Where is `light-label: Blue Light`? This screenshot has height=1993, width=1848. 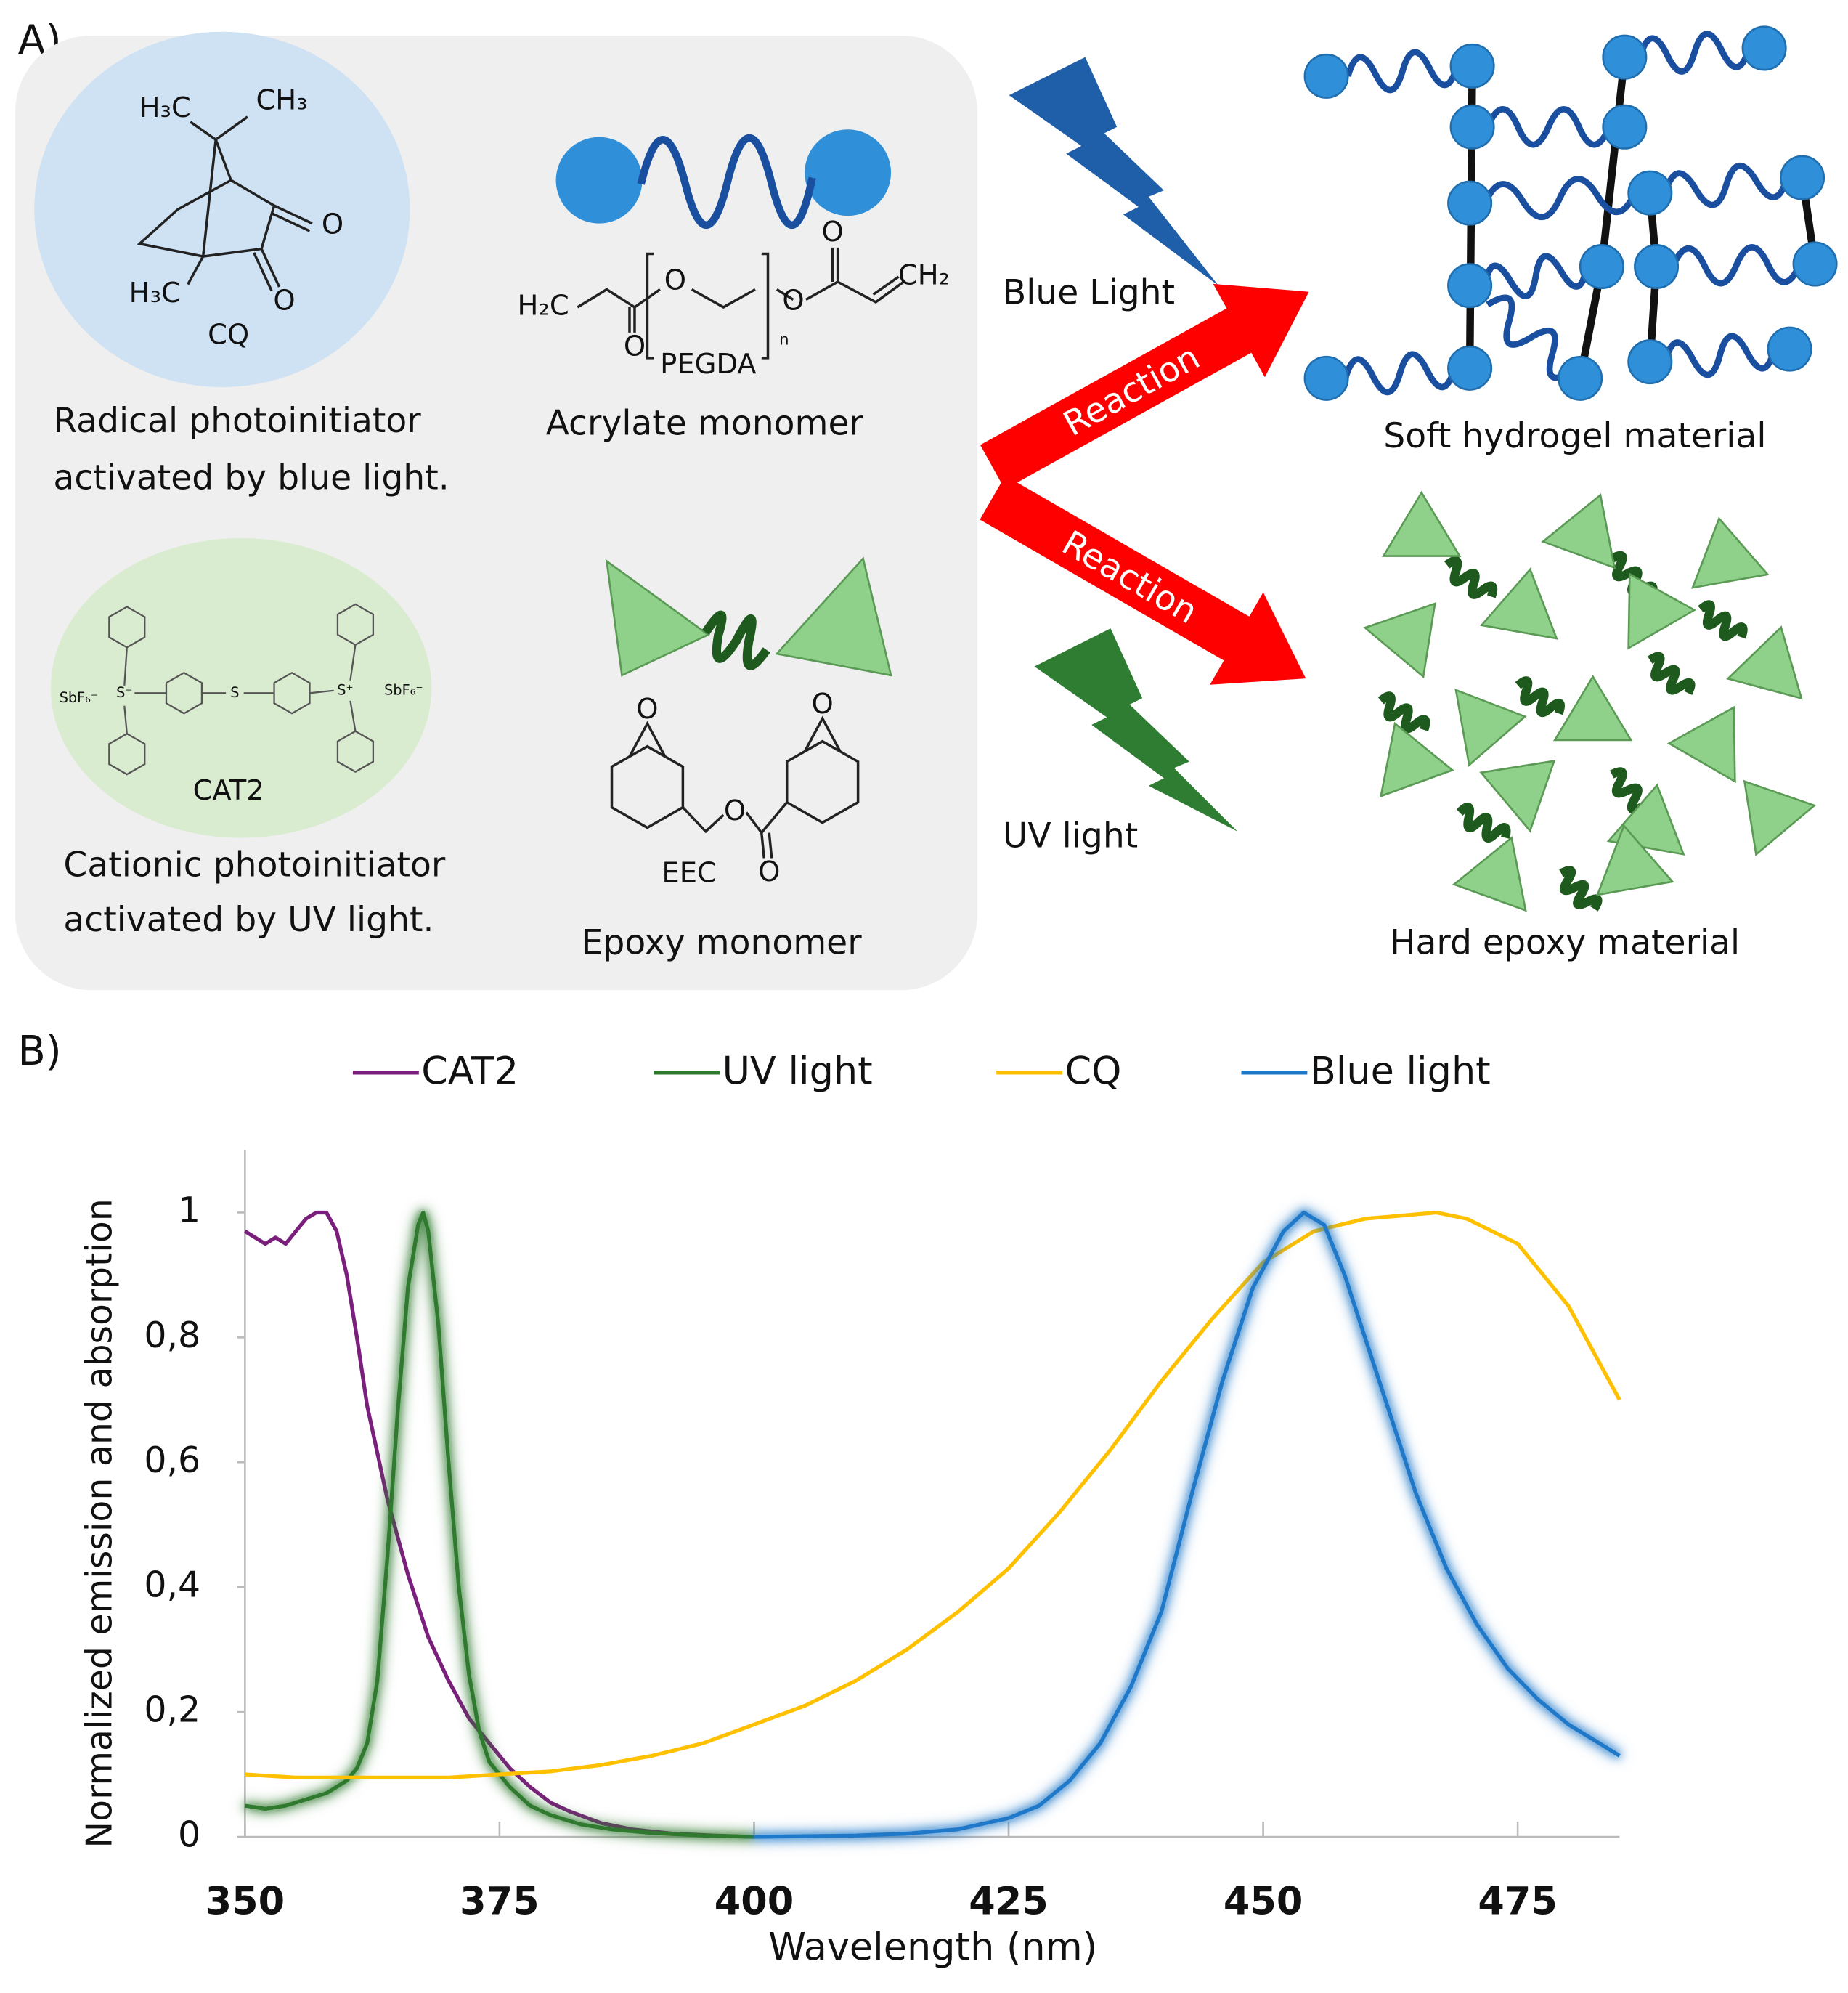
light-label: Blue Light is located at coordinates (1089, 292).